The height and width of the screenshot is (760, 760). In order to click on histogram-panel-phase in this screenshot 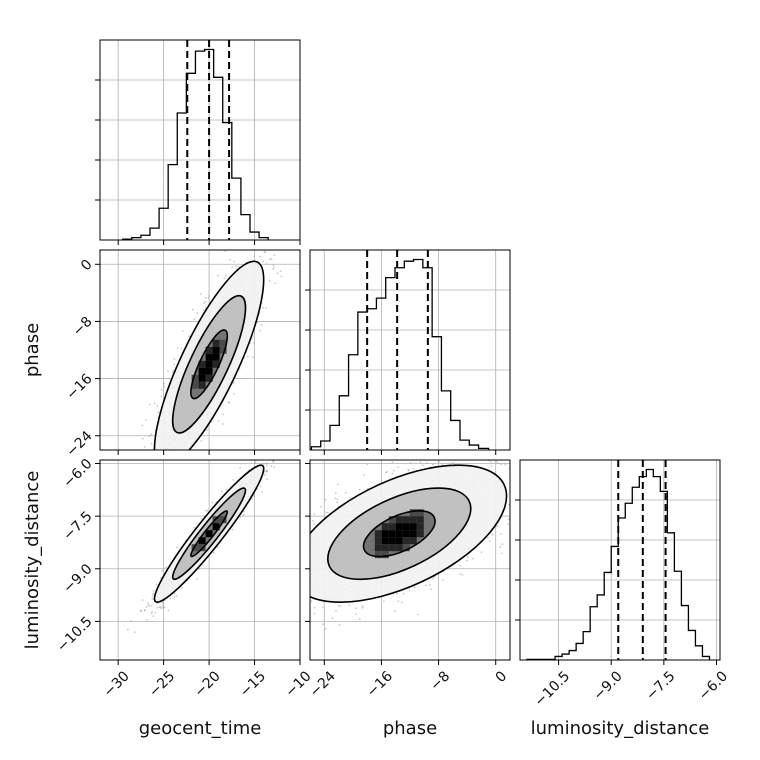, I will do `click(408, 352)`.